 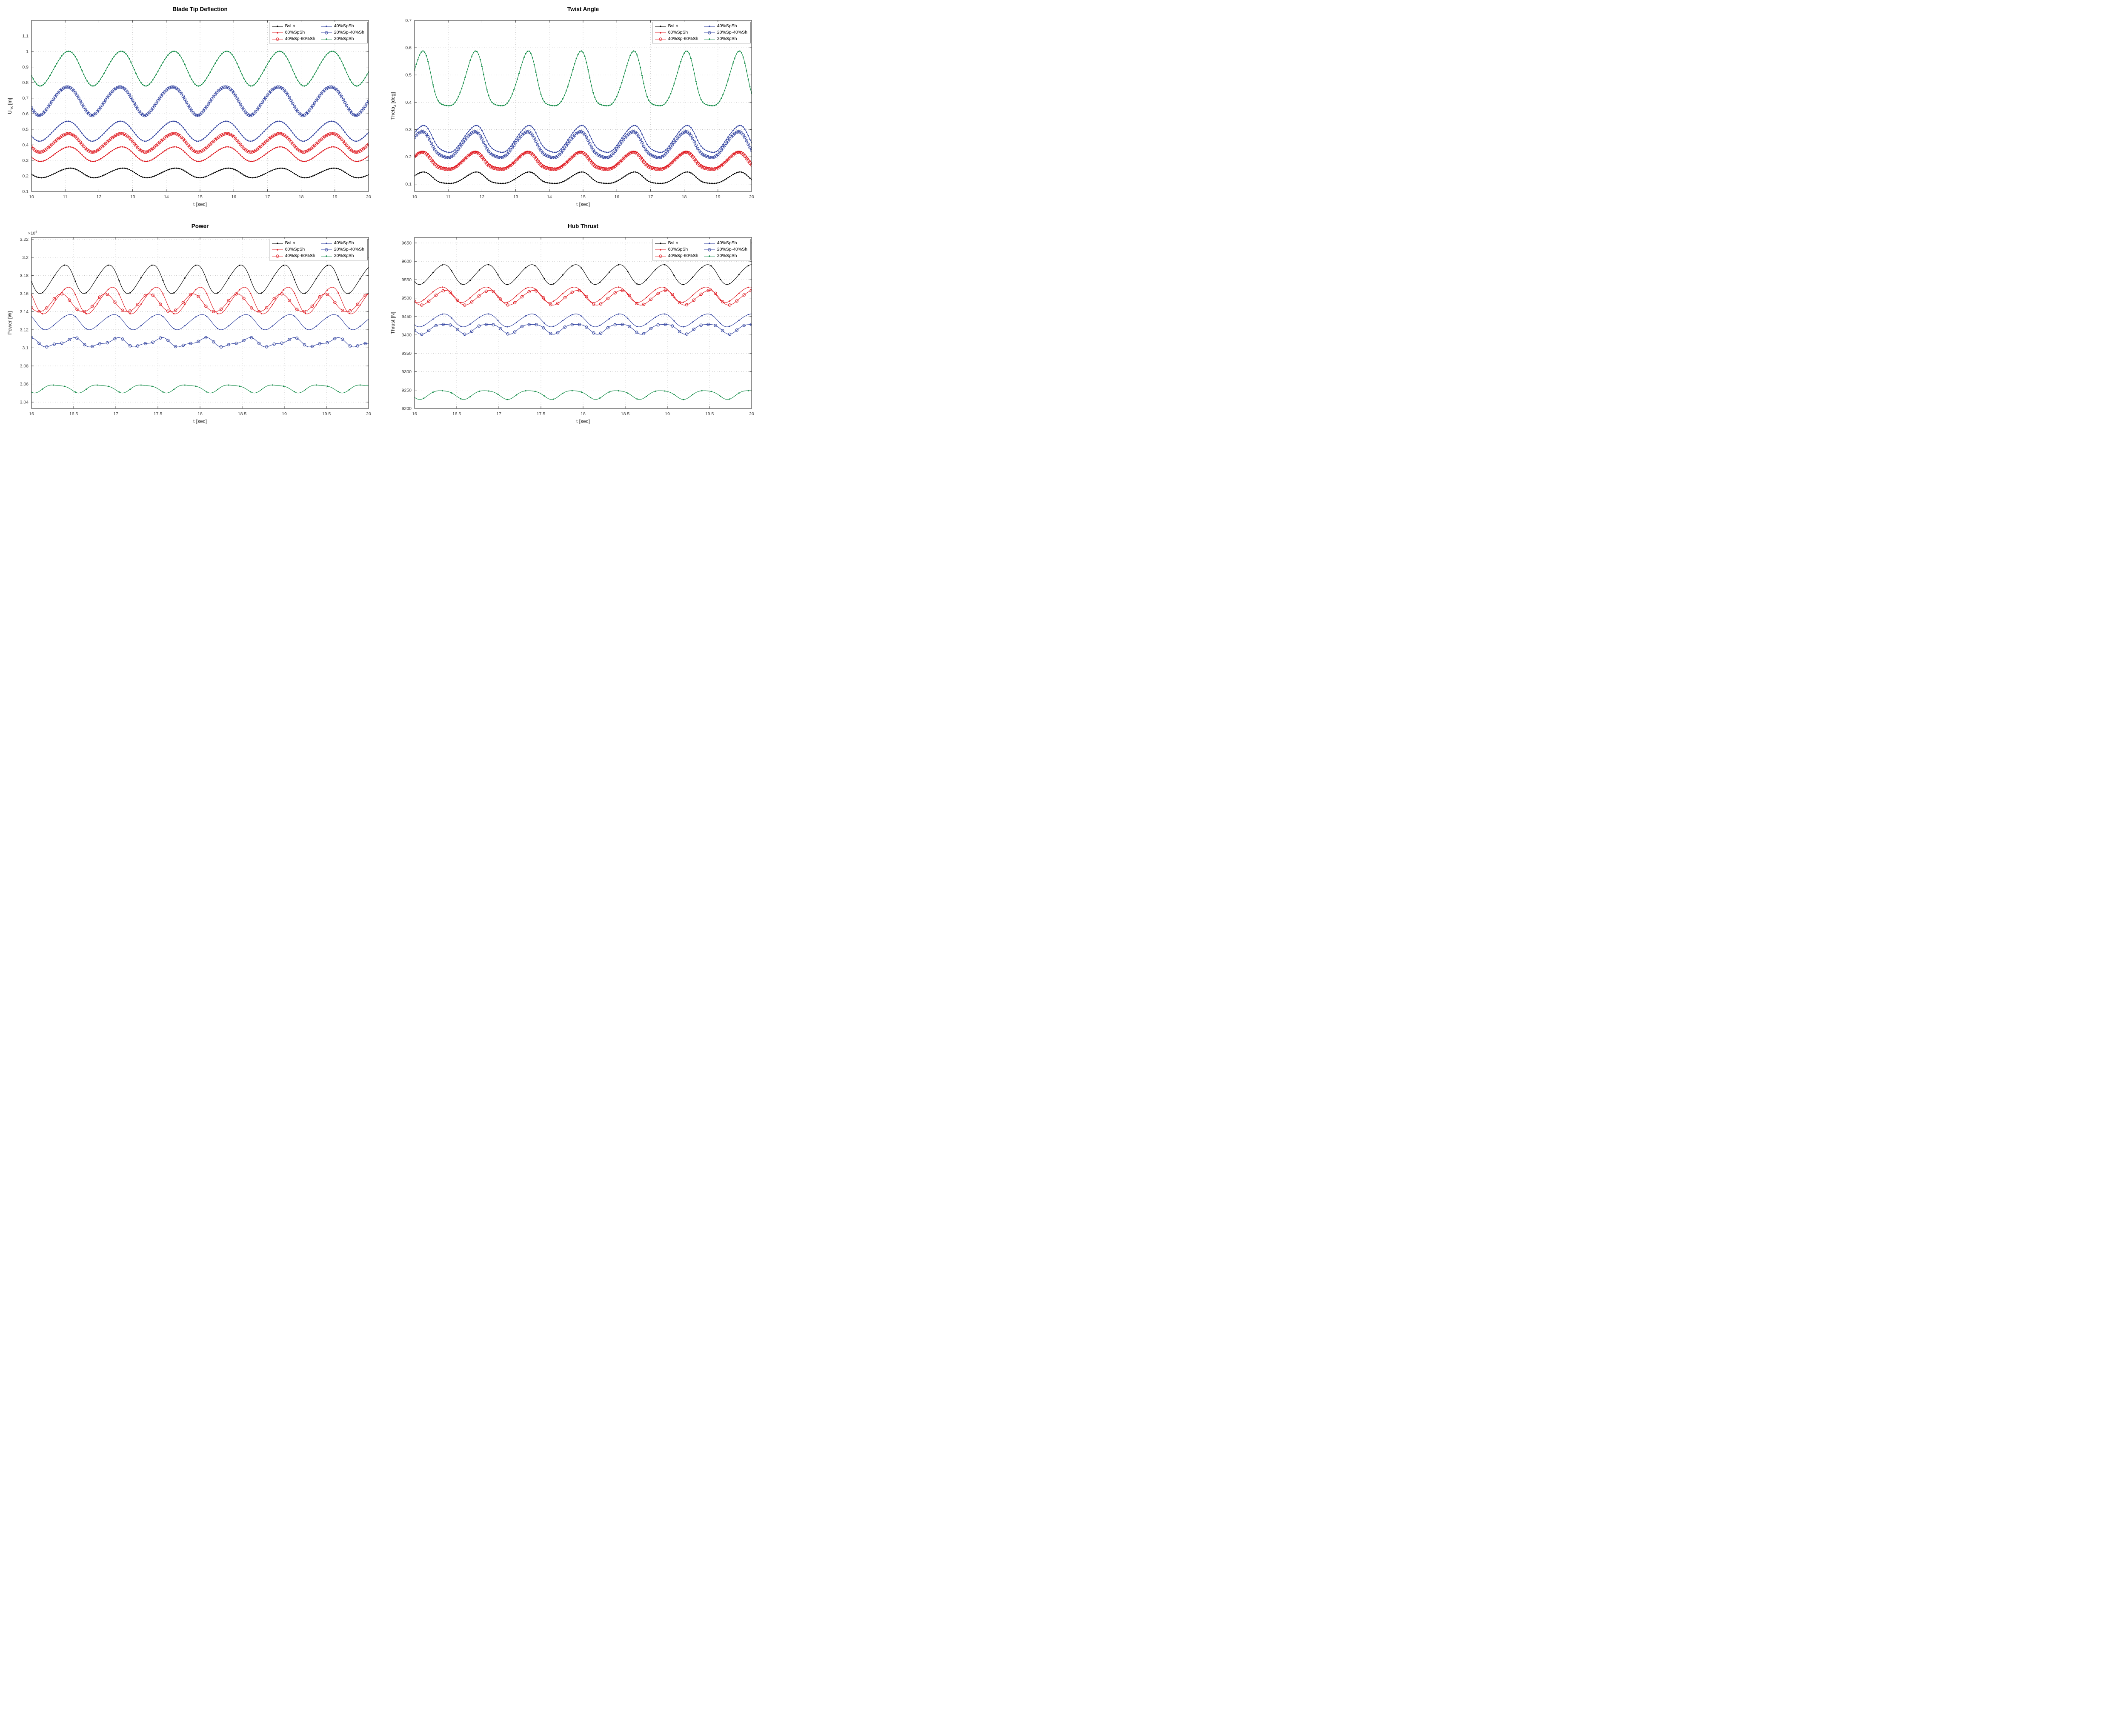 I want to click on svg-text: 3.16, so click(x=24, y=293).